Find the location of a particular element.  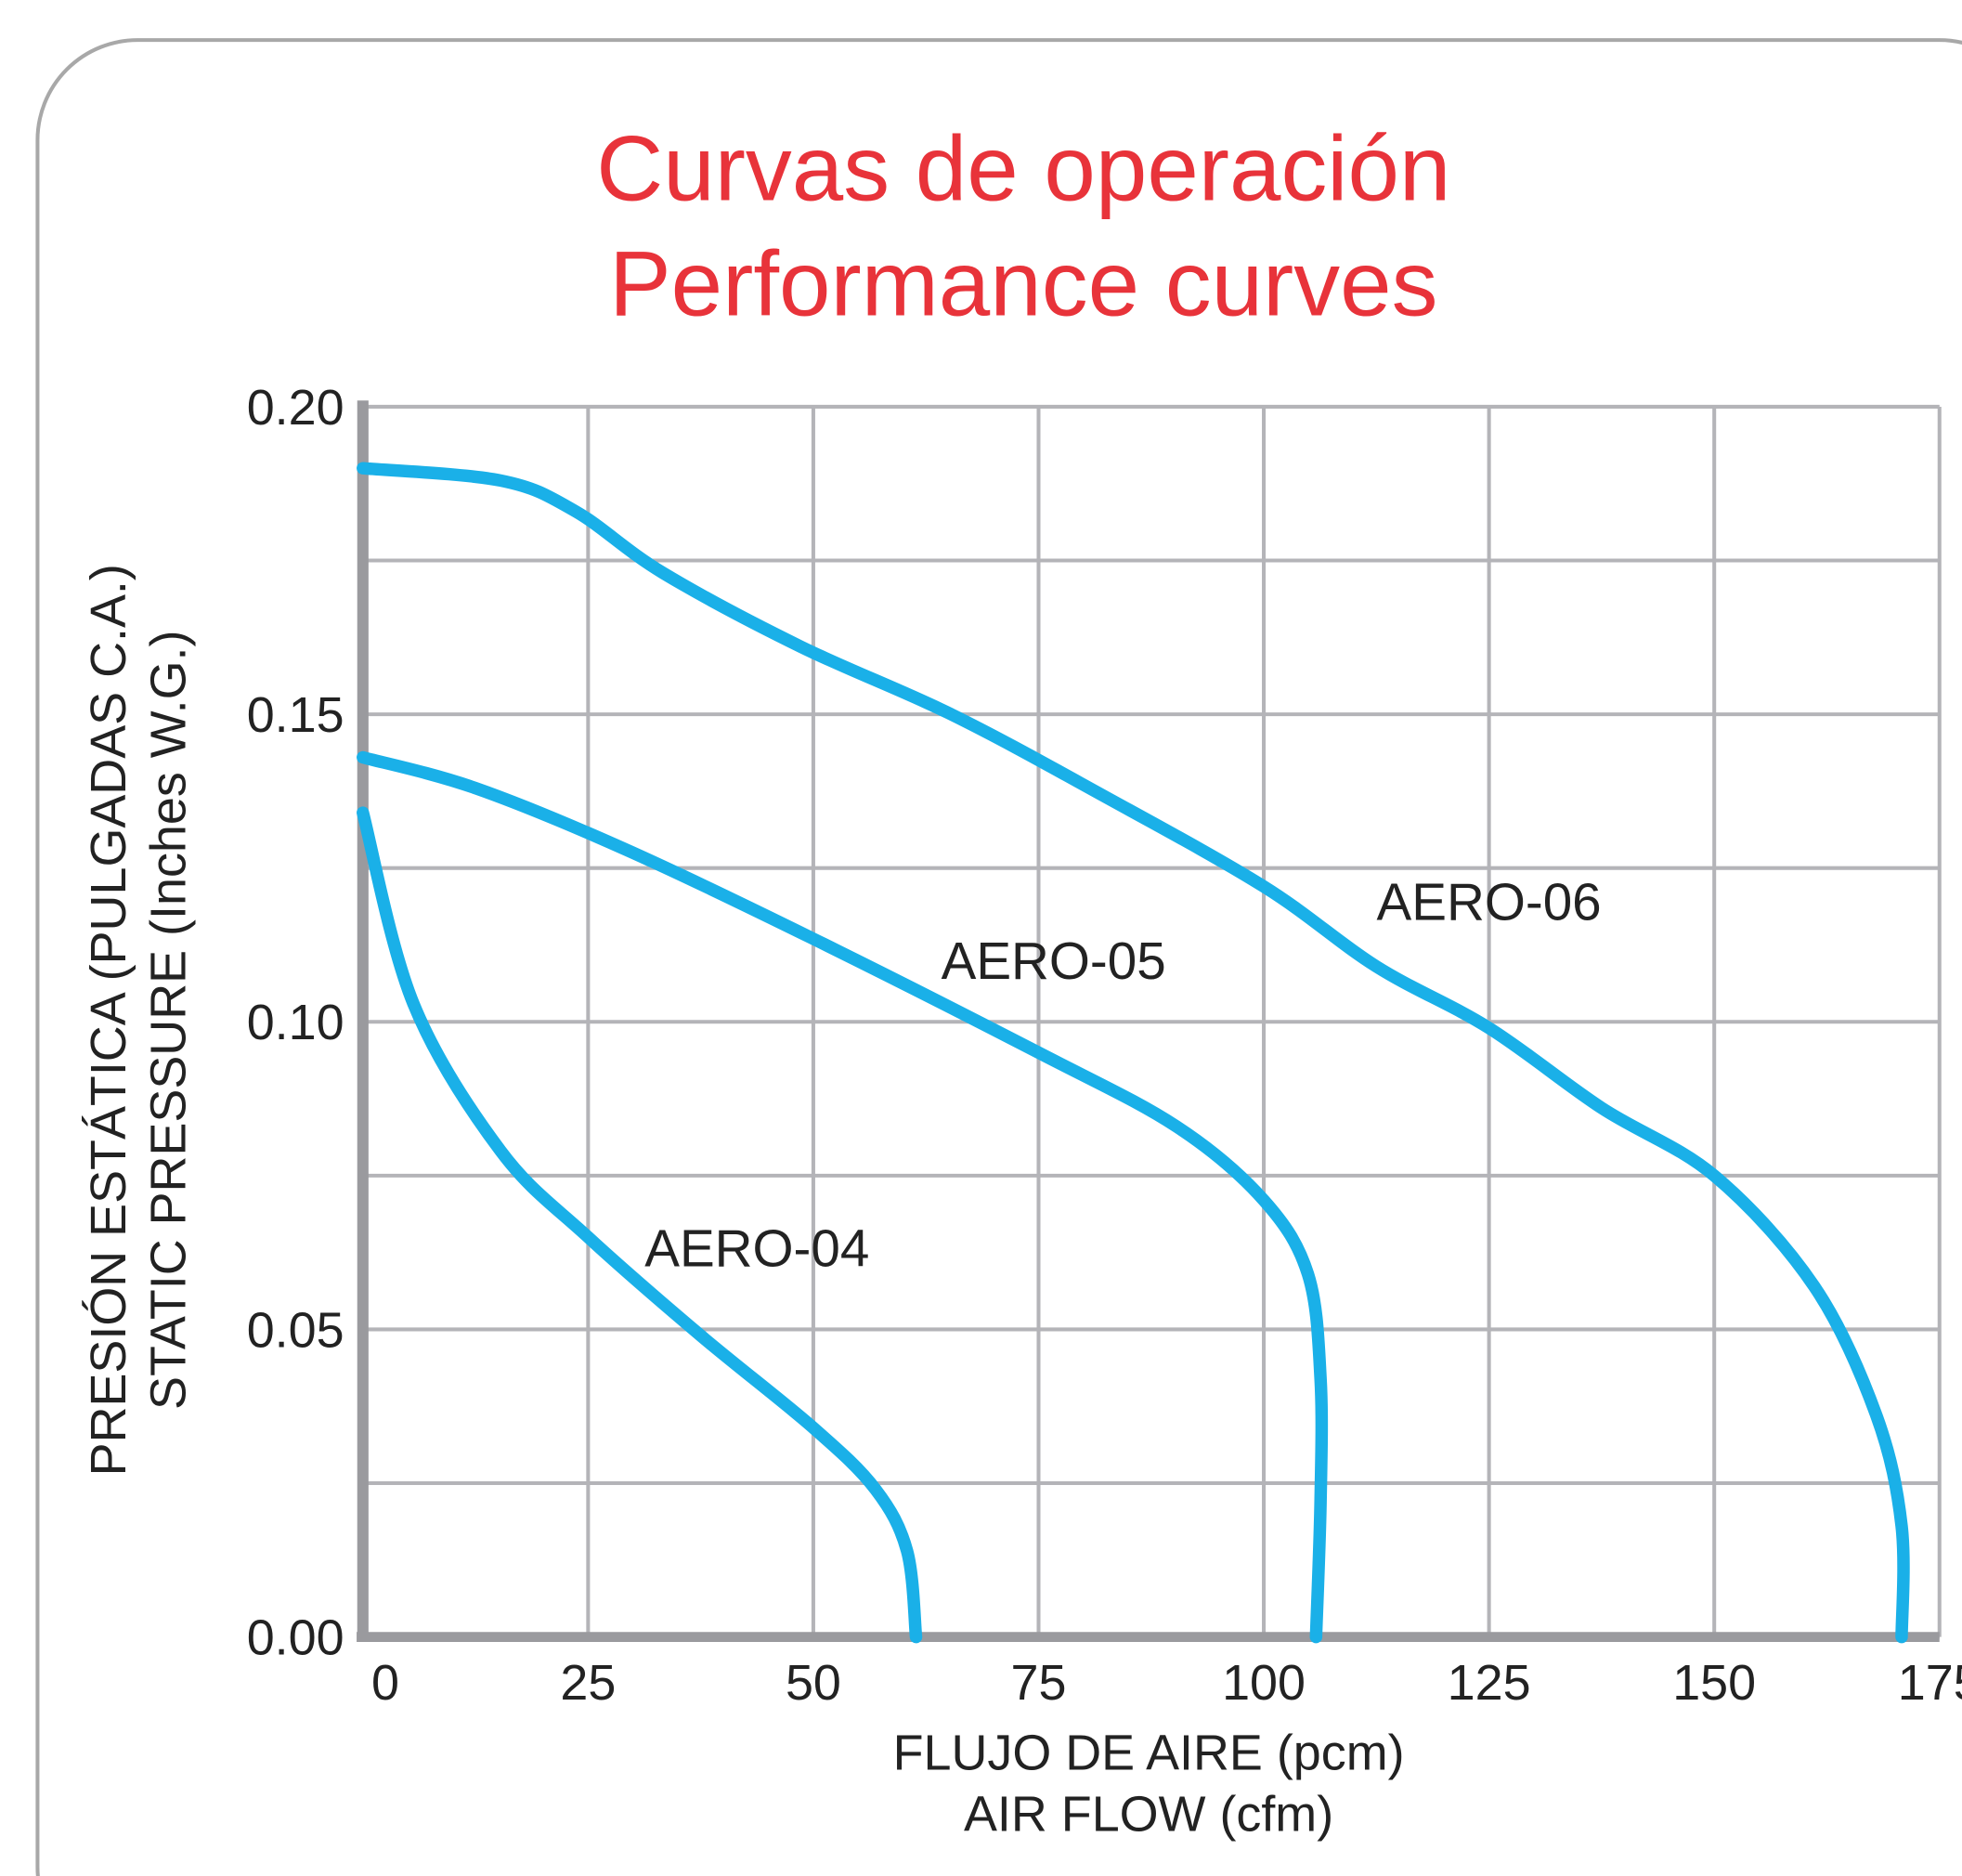

x-tick-label: 50 is located at coordinates (813, 1683).